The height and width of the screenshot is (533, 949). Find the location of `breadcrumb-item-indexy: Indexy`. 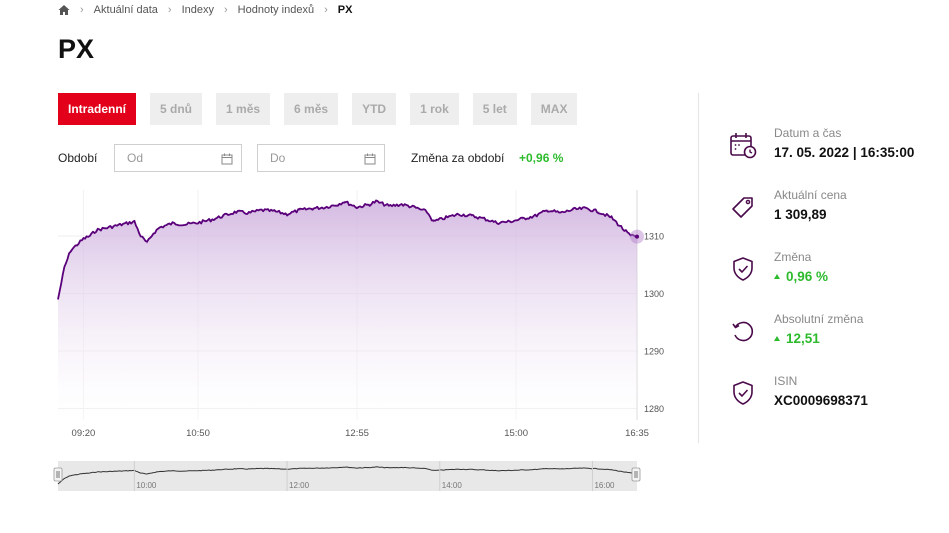

breadcrumb-item-indexy: Indexy is located at coordinates (197, 10).